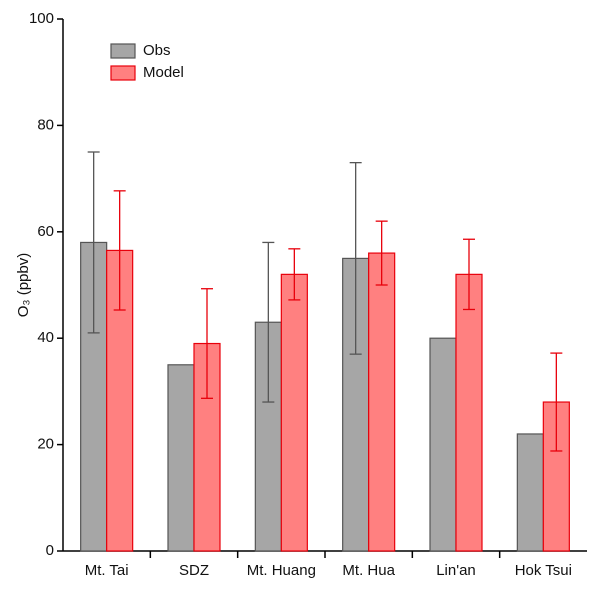 The width and height of the screenshot is (599, 589). I want to click on y-tick-label: 0, so click(50, 550).